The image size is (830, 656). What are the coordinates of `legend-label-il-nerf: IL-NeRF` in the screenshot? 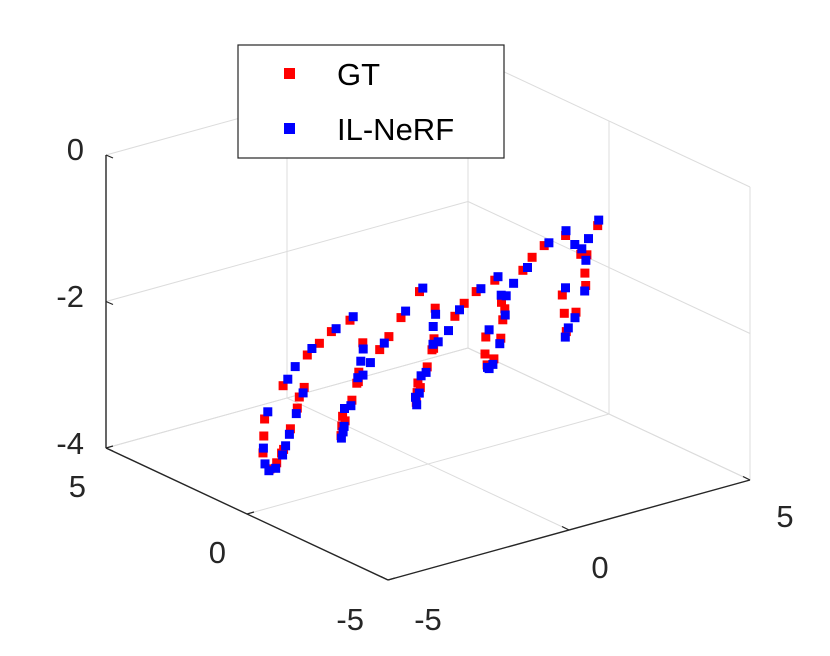 It's located at (395, 129).